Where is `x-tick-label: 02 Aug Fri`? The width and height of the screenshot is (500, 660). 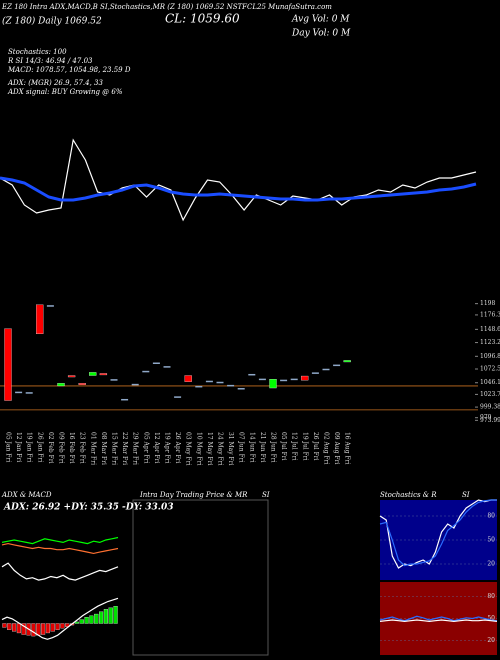
x-tick-label: 02 Aug Fri is located at coordinates (326, 448).